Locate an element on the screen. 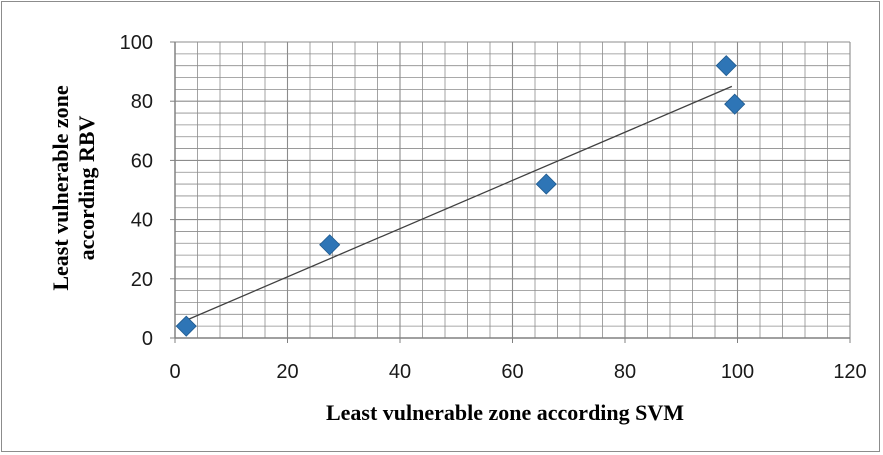  y-axis-title: Least vulnerable zone according RBV is located at coordinates (73, 188).